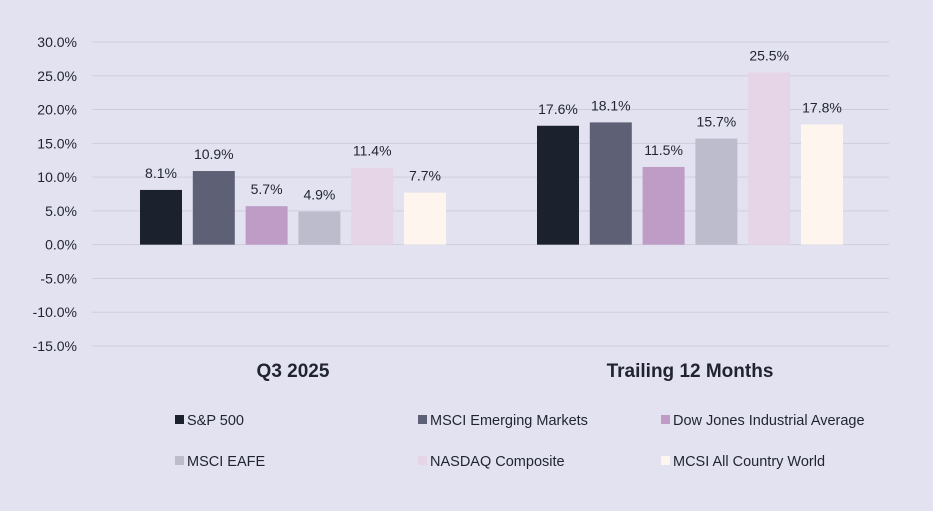 The height and width of the screenshot is (511, 933). I want to click on y-tick-label: -5.0%, so click(58, 278).